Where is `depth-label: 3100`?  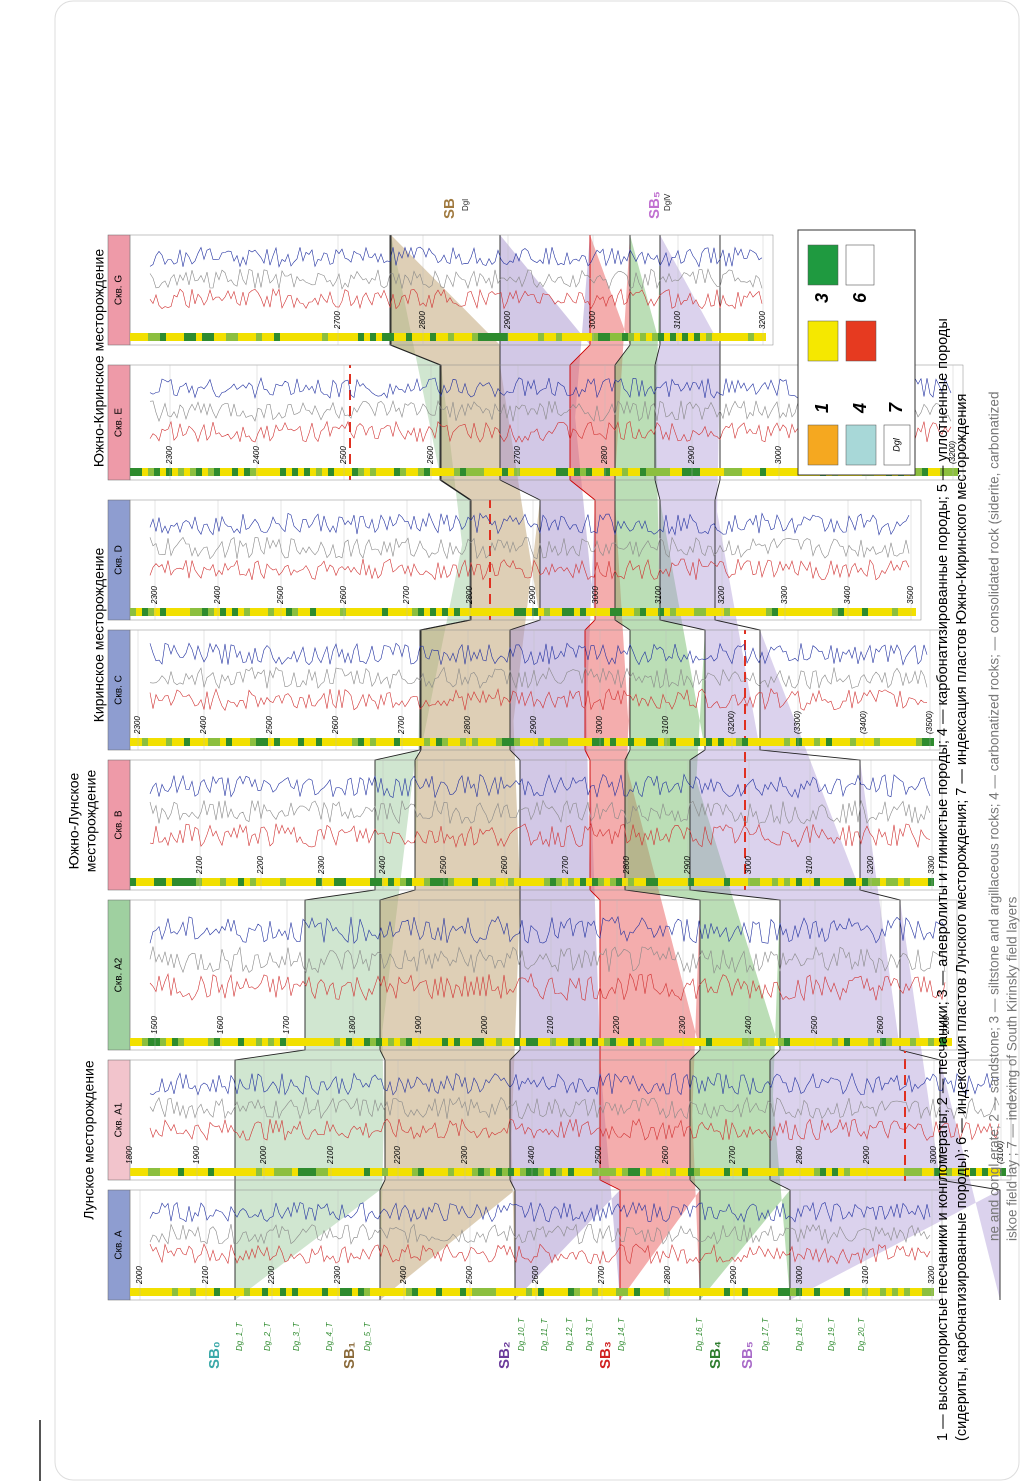 depth-label: 3100 is located at coordinates (677, 320).